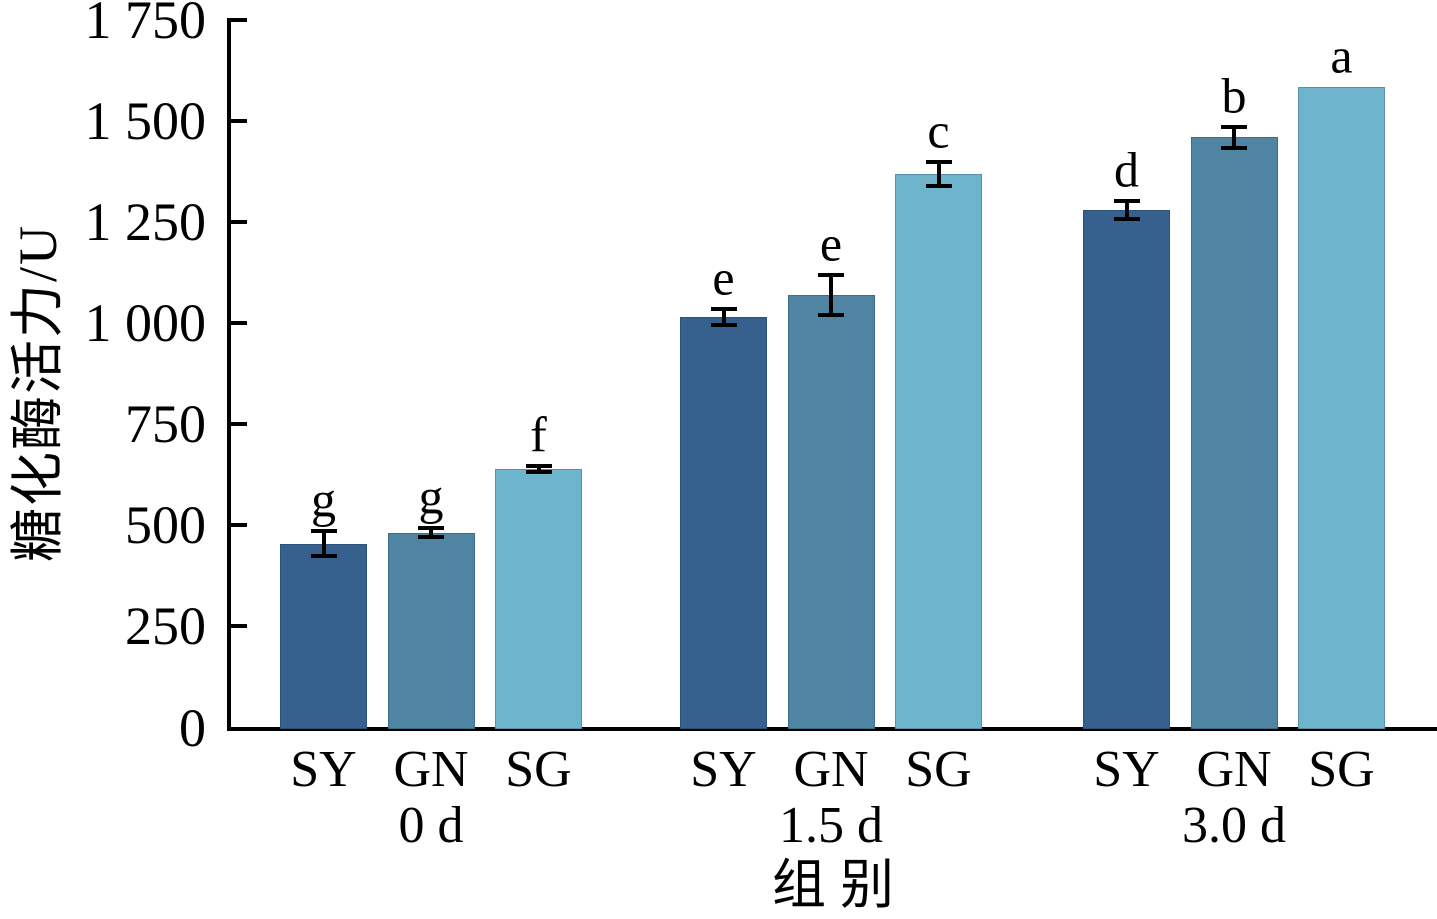 This screenshot has height=919, width=1437. What do you see at coordinates (323, 636) in the screenshot?
I see `bar-sy-0d` at bounding box center [323, 636].